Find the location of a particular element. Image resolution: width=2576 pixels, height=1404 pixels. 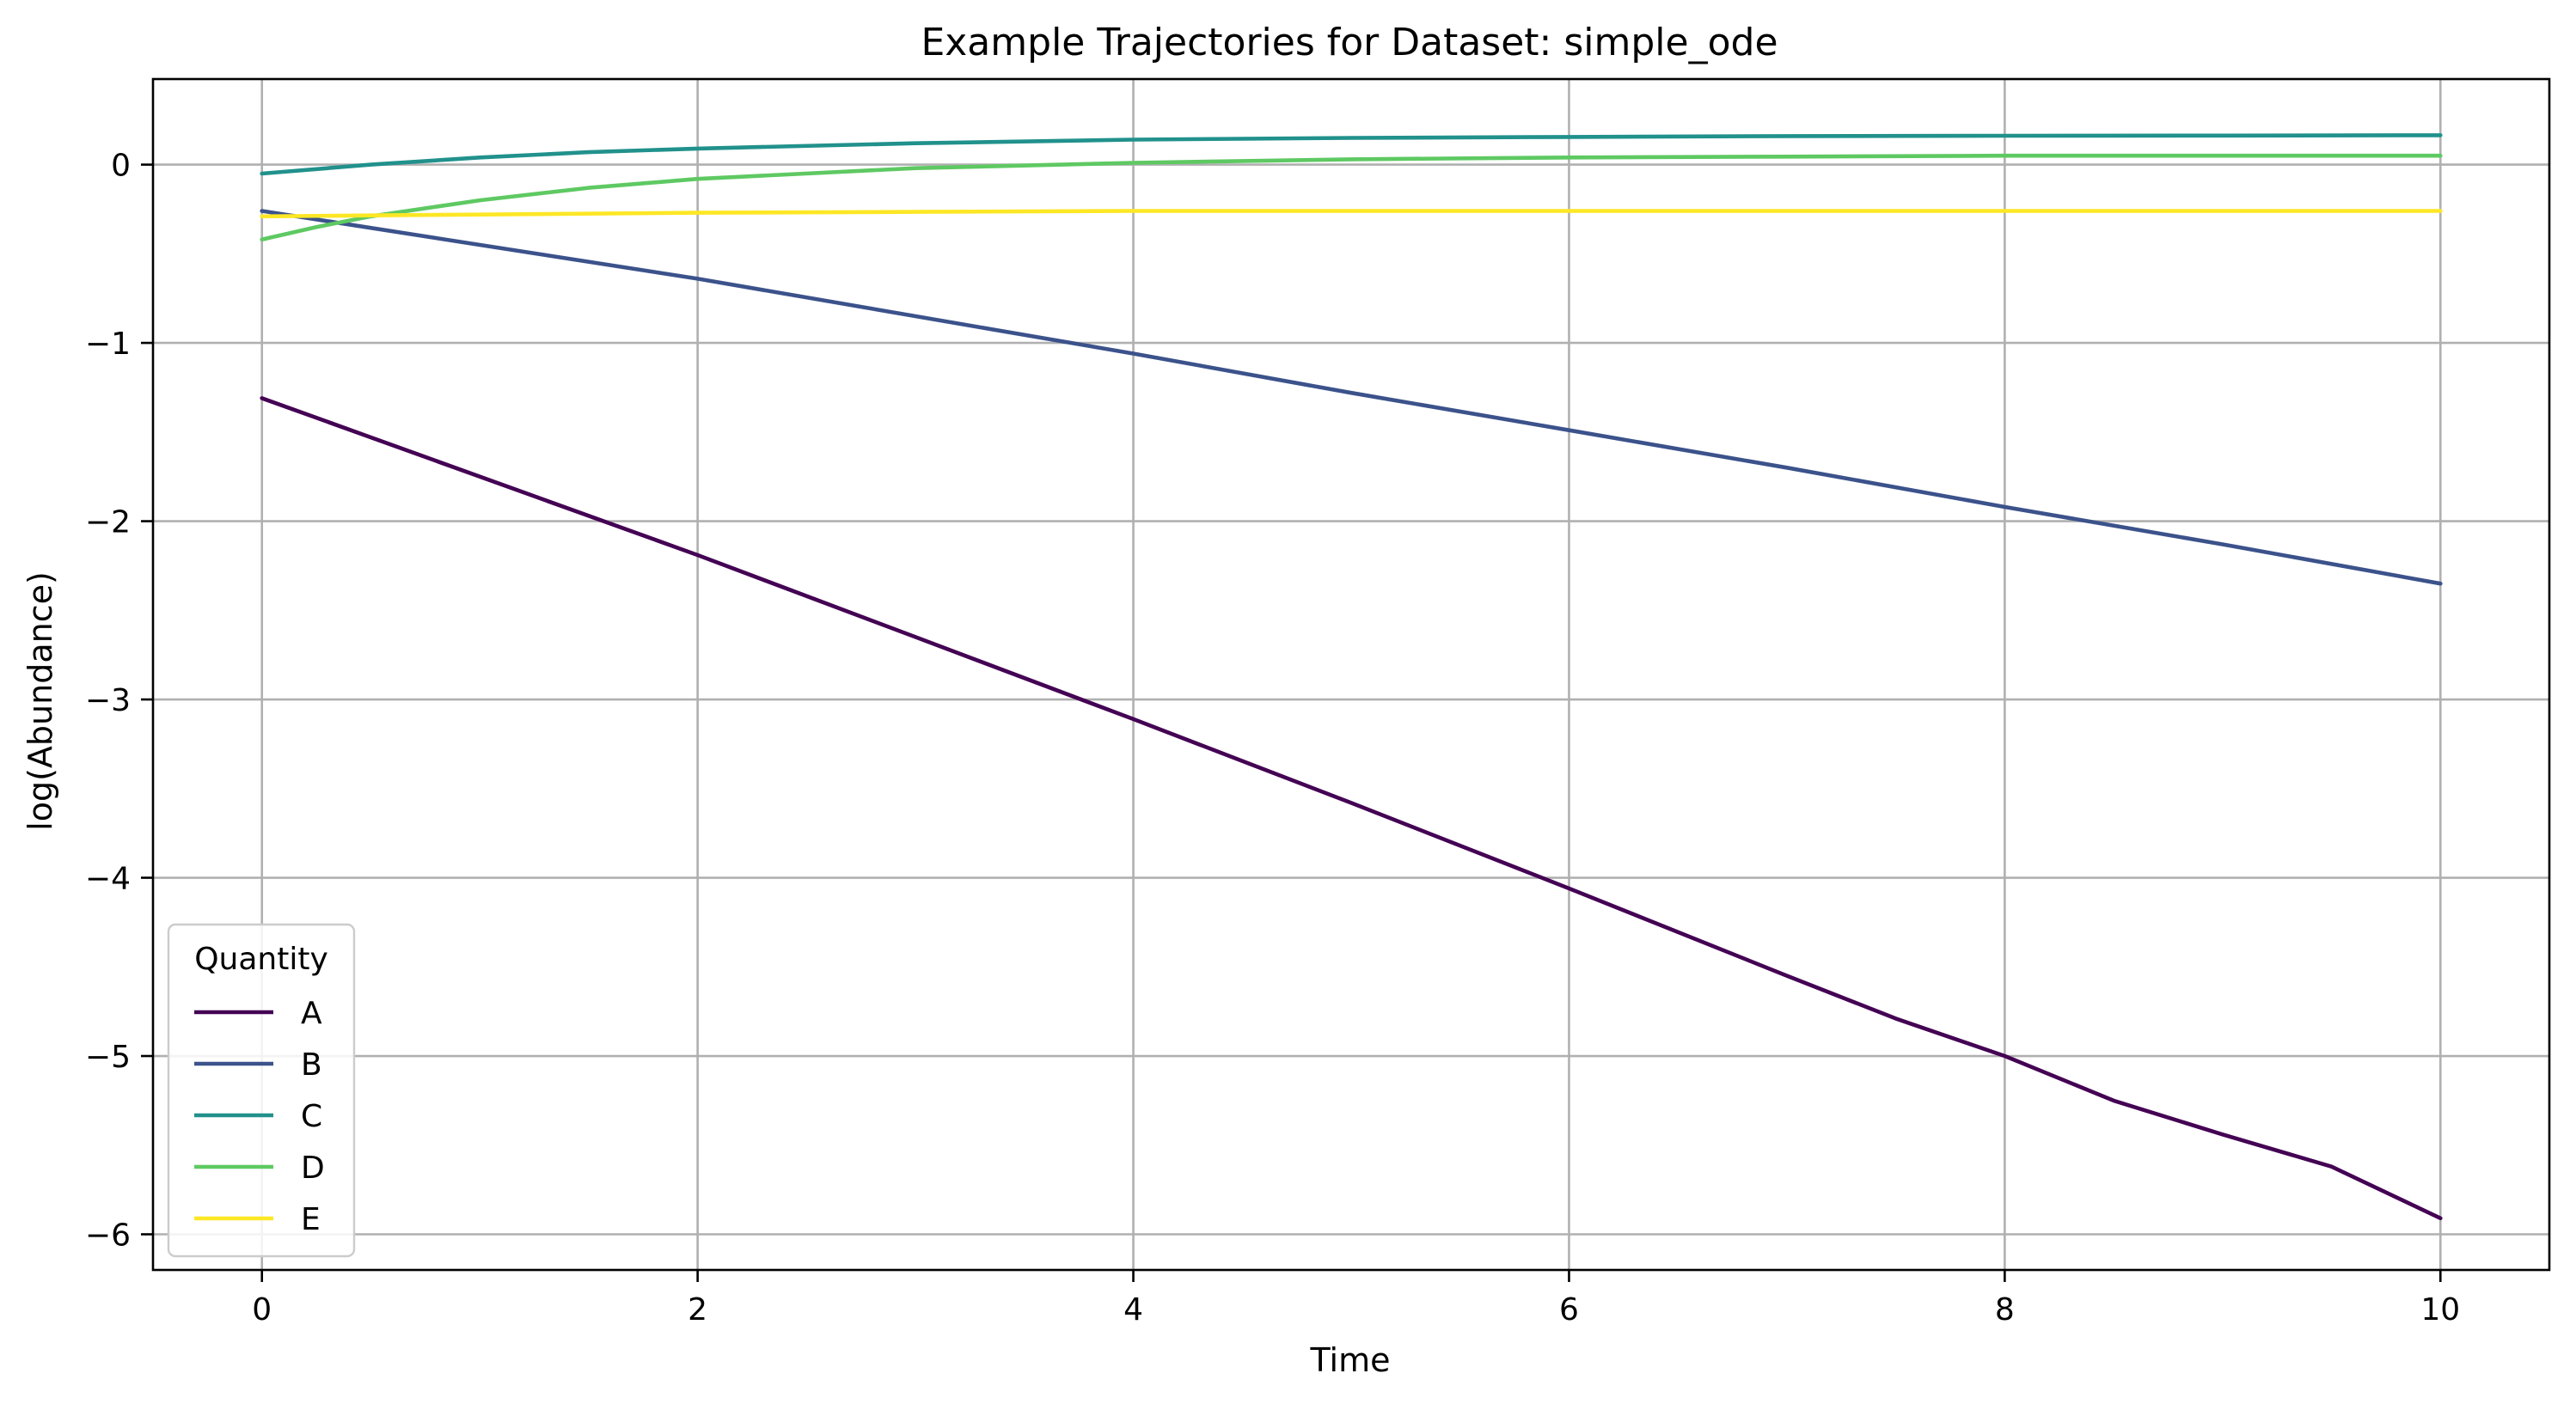

legend-label-b: B is located at coordinates (311, 1065).